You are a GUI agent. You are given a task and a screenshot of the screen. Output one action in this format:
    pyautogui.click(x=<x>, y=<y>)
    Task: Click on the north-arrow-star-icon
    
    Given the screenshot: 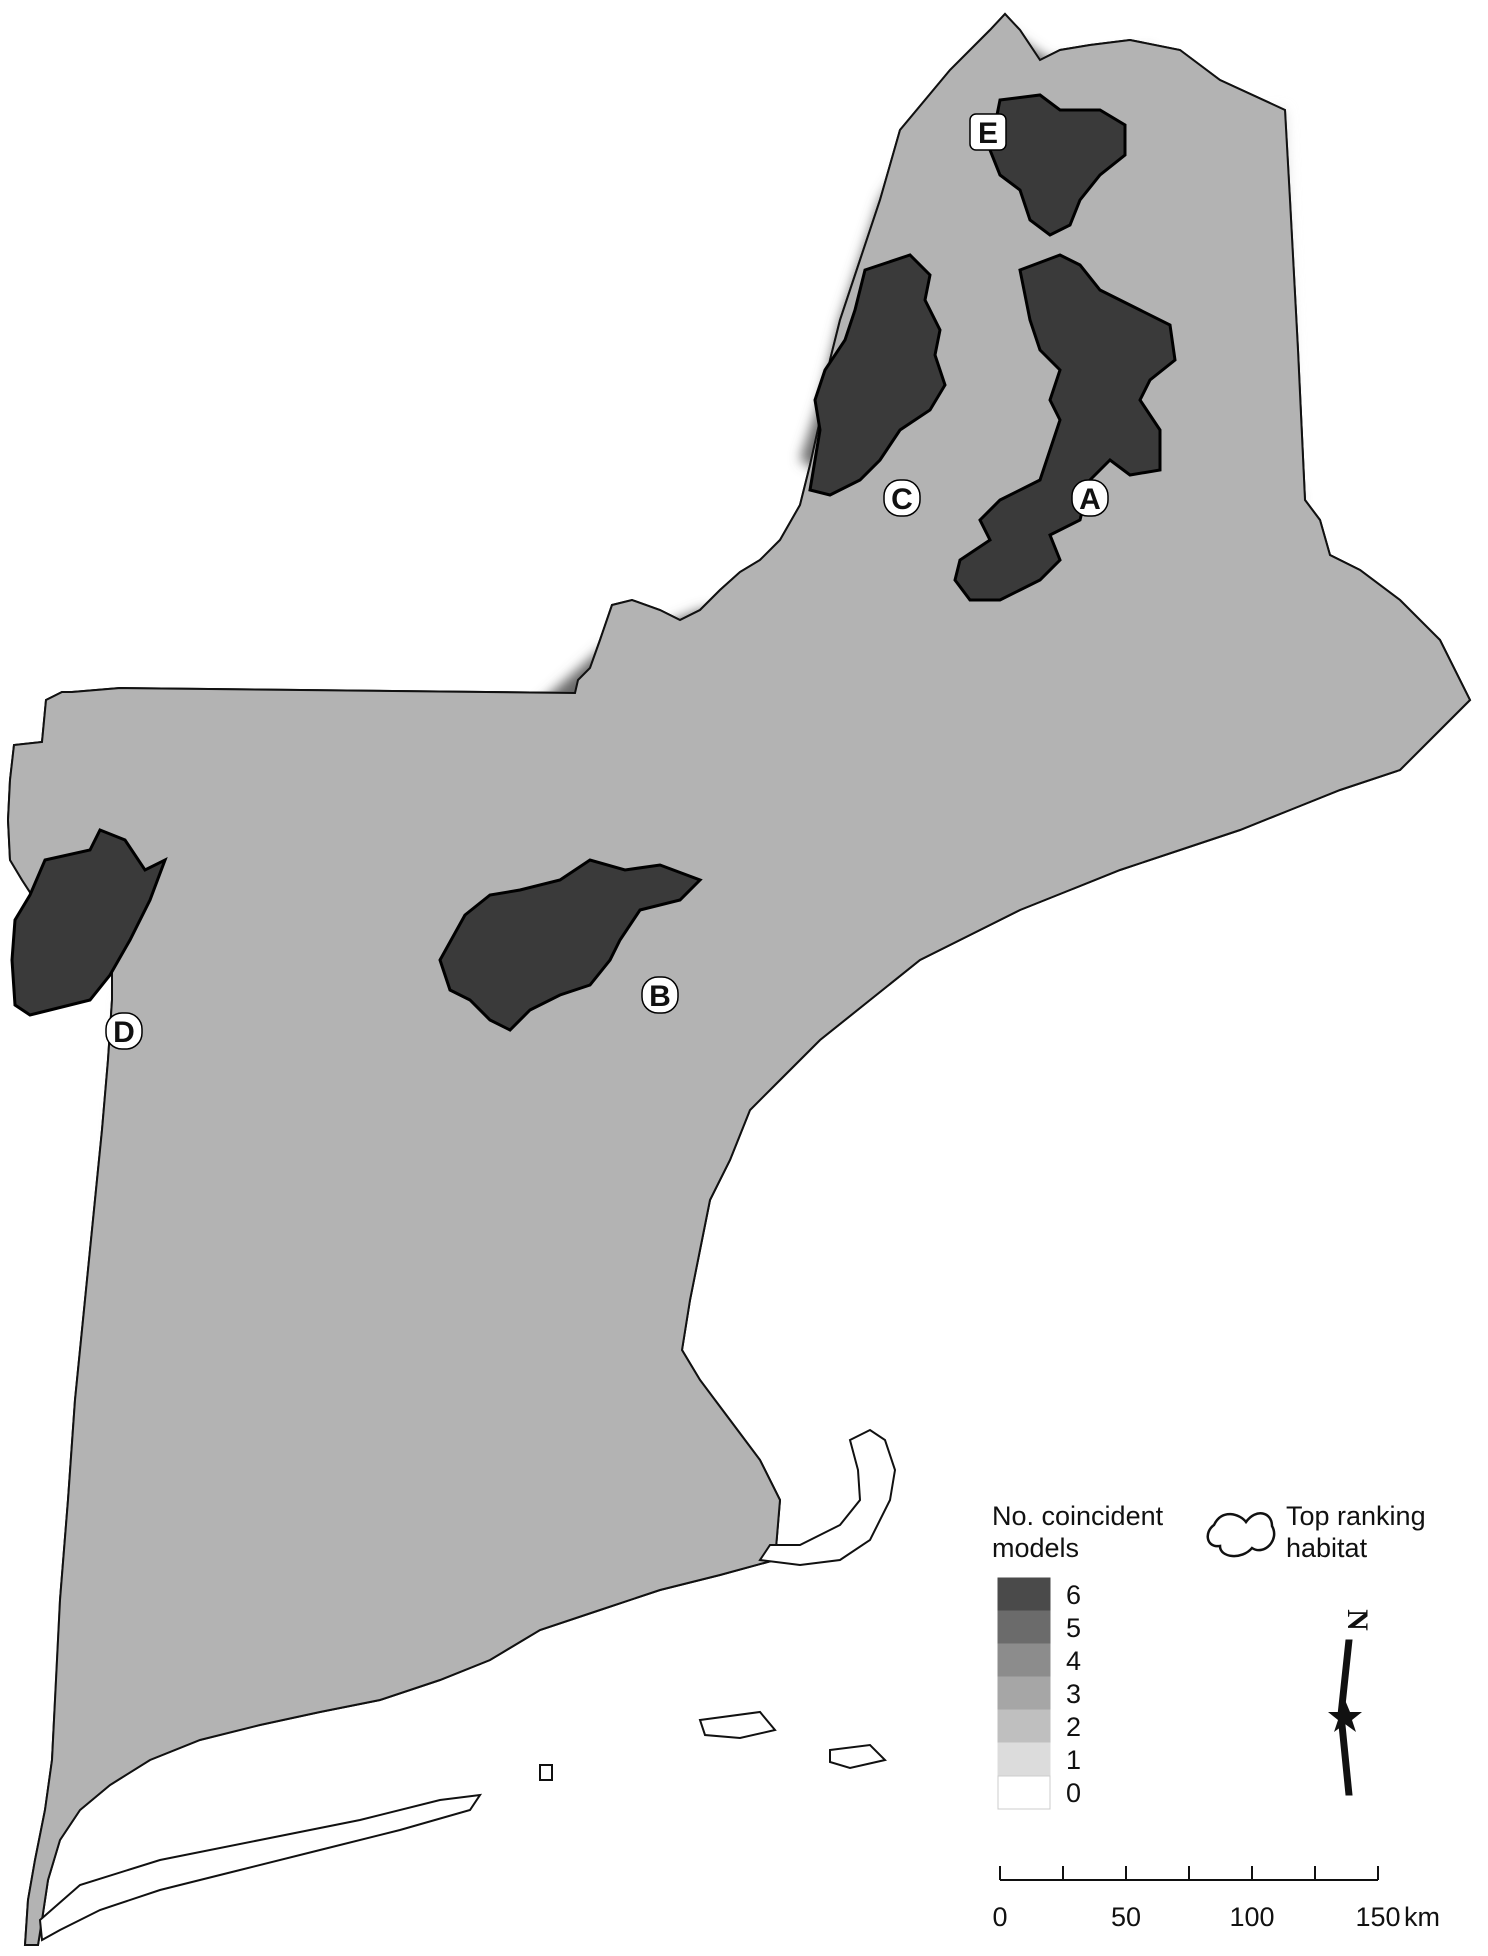 What is the action you would take?
    pyautogui.click(x=1345, y=1716)
    